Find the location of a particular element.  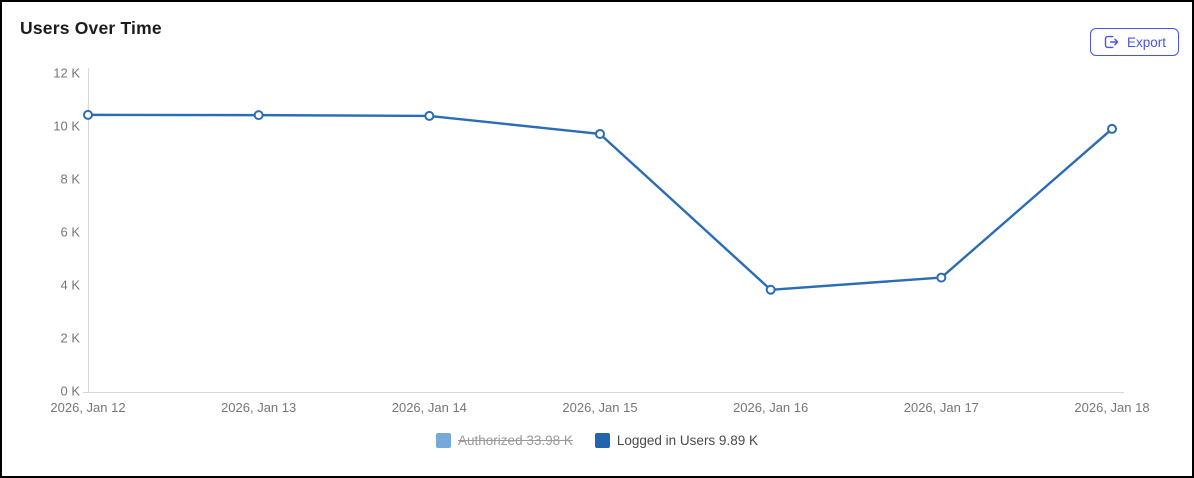

export-button: Export is located at coordinates (1134, 42).